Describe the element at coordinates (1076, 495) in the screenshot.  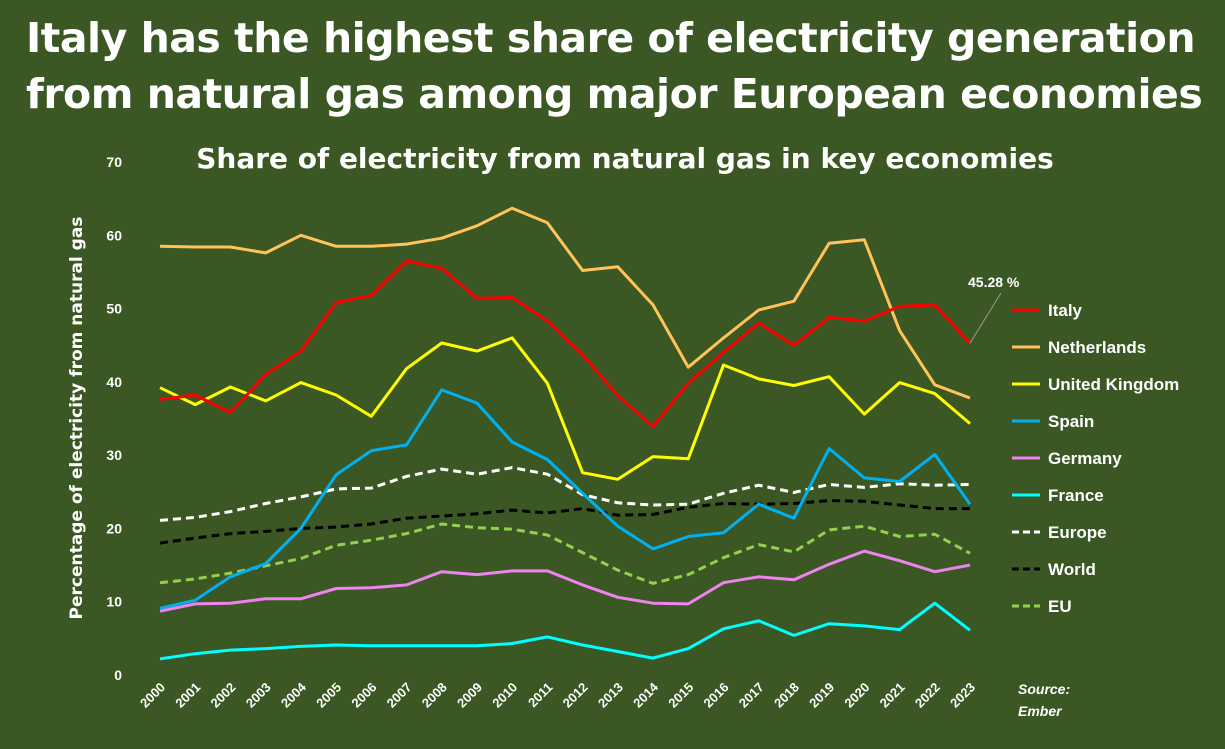
I see `legend-label: France` at that location.